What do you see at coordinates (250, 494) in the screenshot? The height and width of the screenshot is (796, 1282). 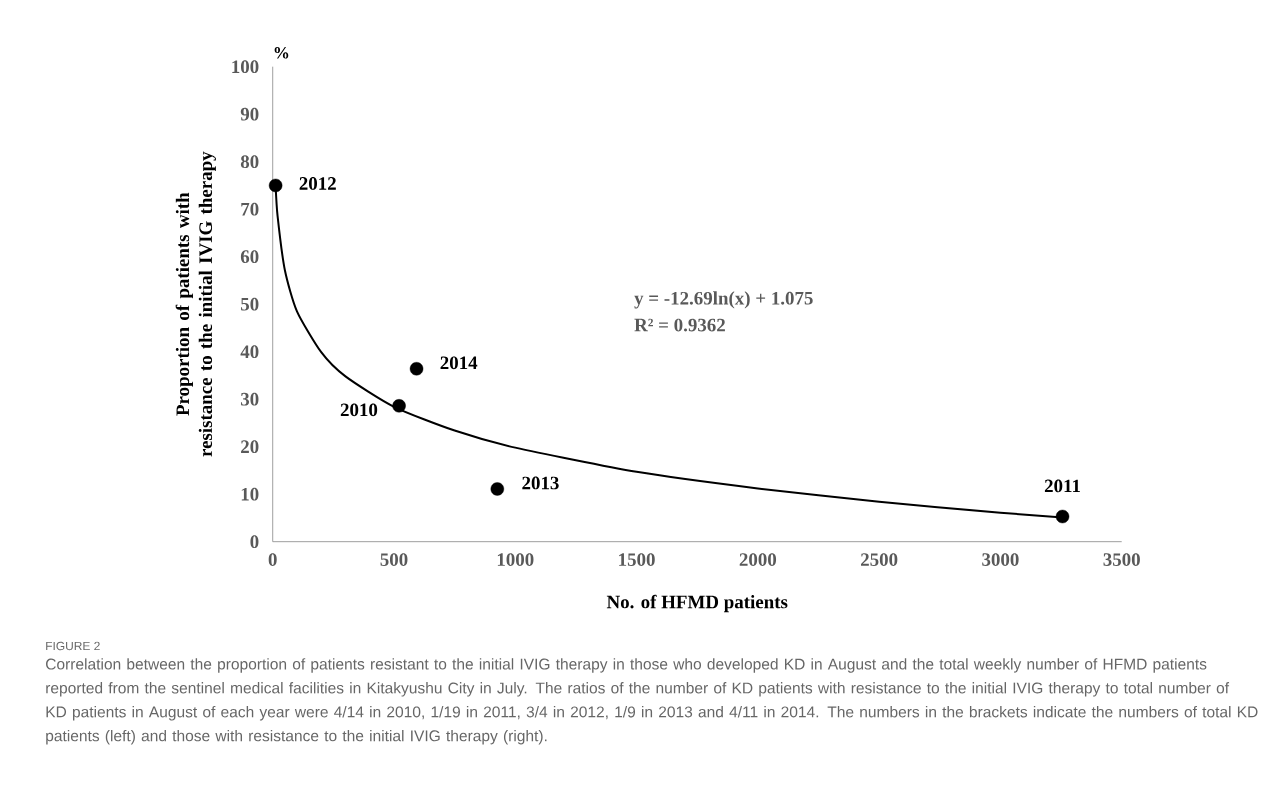 I see `y-tick-label: 10` at bounding box center [250, 494].